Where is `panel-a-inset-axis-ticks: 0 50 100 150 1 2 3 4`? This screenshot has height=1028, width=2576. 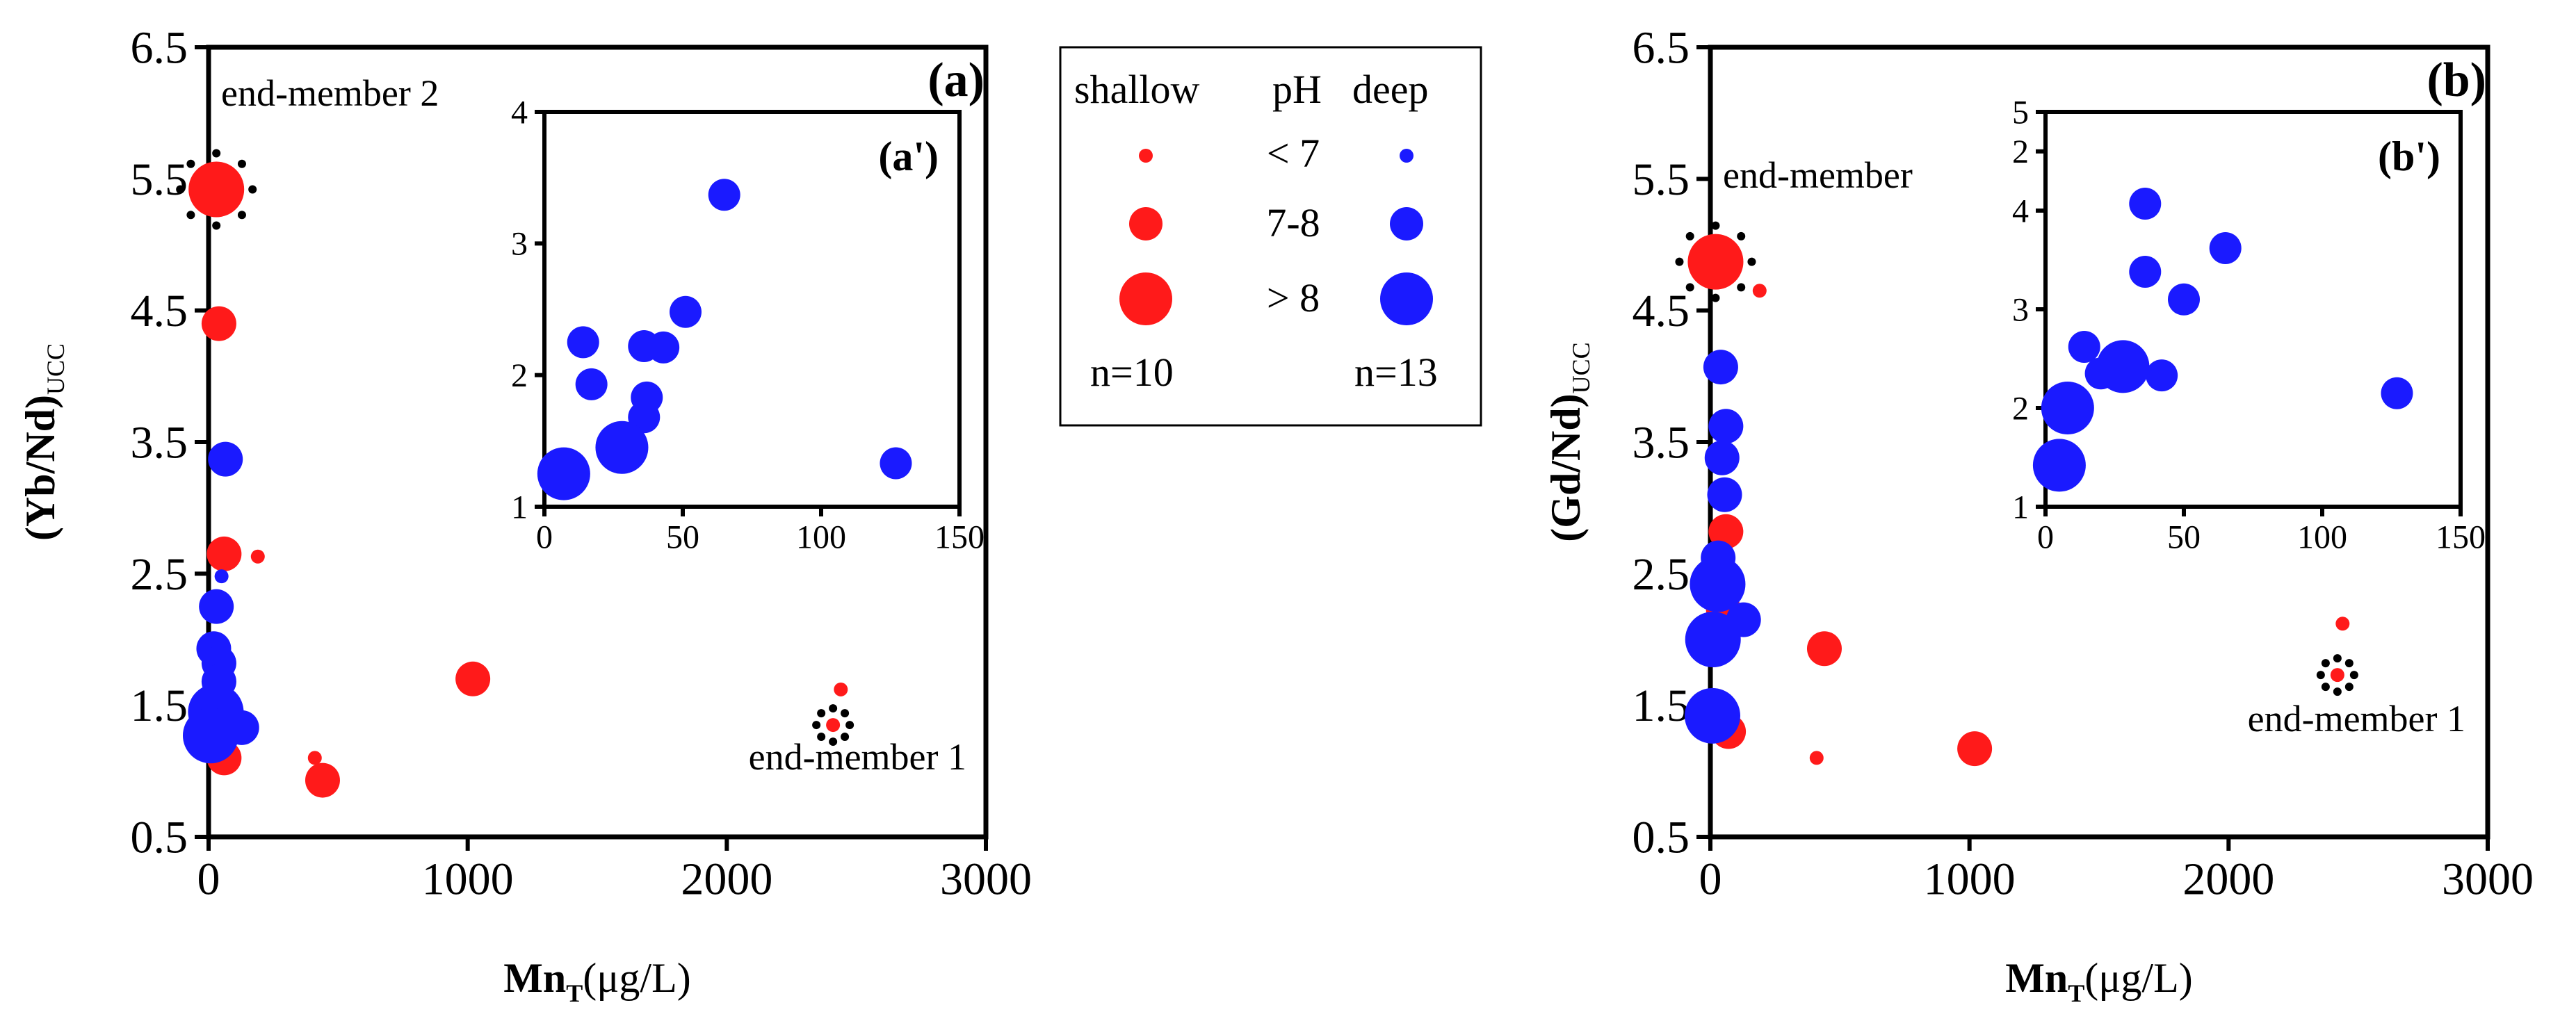
panel-a-inset-axis-ticks: 0 50 100 150 1 2 3 4 is located at coordinates (748, 324).